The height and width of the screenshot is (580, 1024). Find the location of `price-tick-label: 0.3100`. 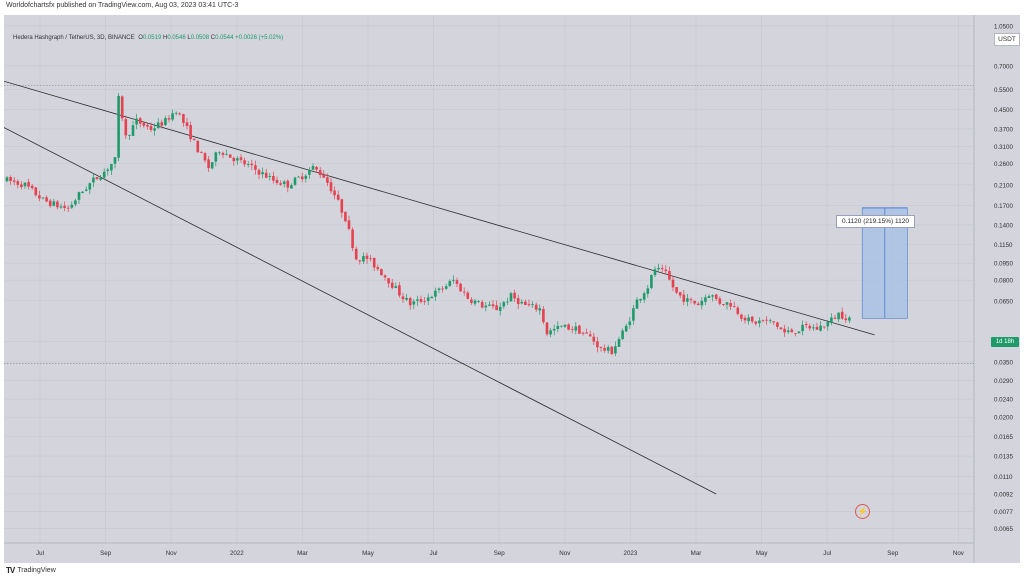

price-tick-label: 0.3100 is located at coordinates (1003, 147).